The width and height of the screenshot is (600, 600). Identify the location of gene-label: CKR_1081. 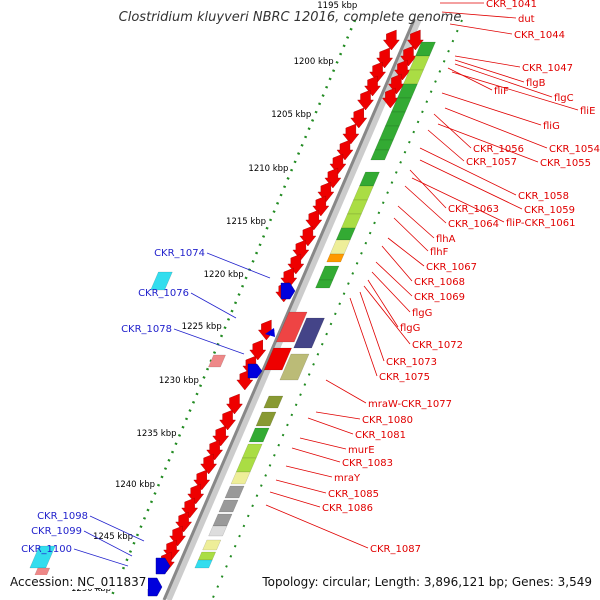
(380, 435).